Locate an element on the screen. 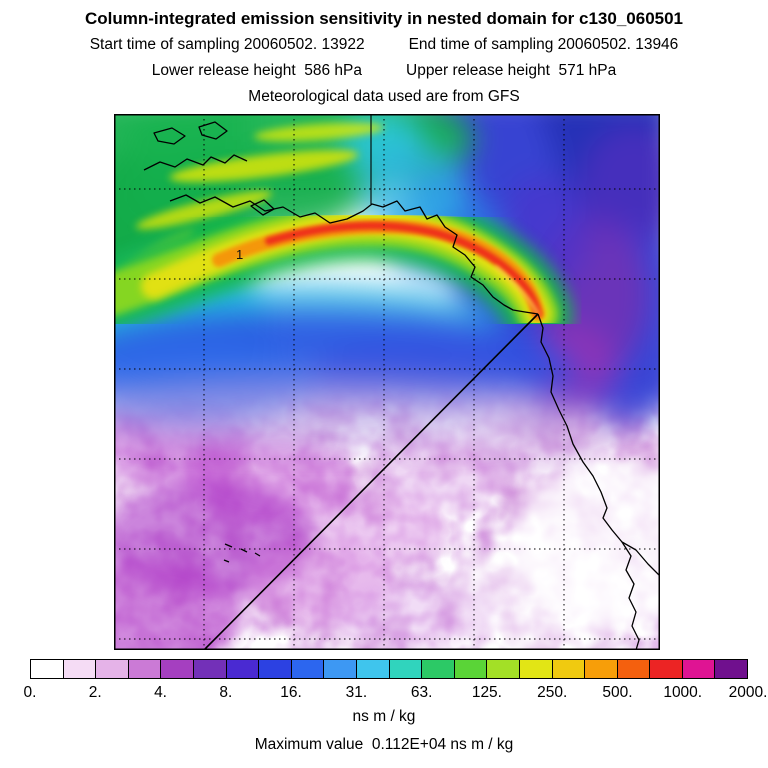  colorbar-tick-label: 0. is located at coordinates (30, 692).